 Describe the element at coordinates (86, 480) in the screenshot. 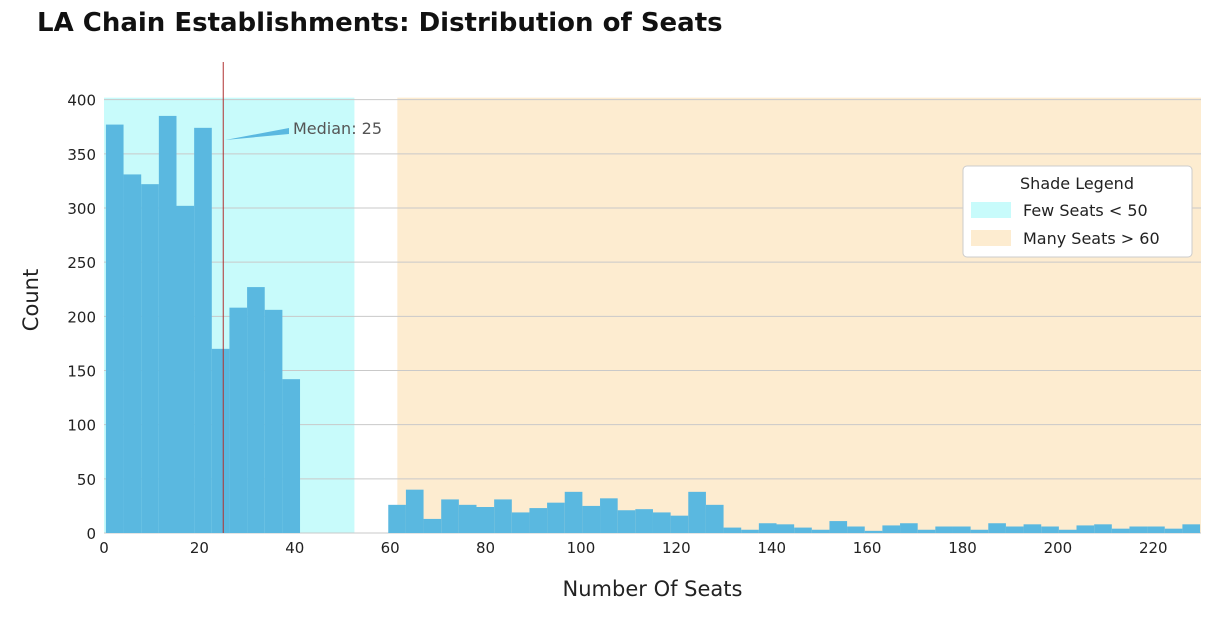

I see `y-tick-label: 50` at that location.